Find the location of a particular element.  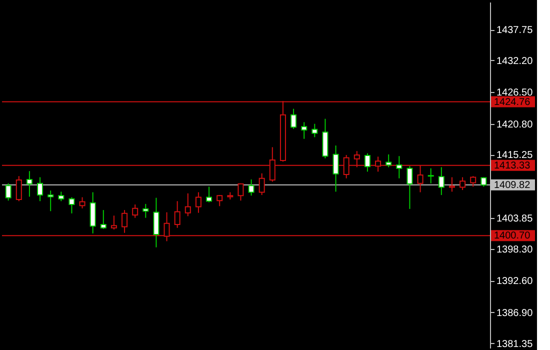

y-tick-label: 1398.30 is located at coordinates (515, 250).